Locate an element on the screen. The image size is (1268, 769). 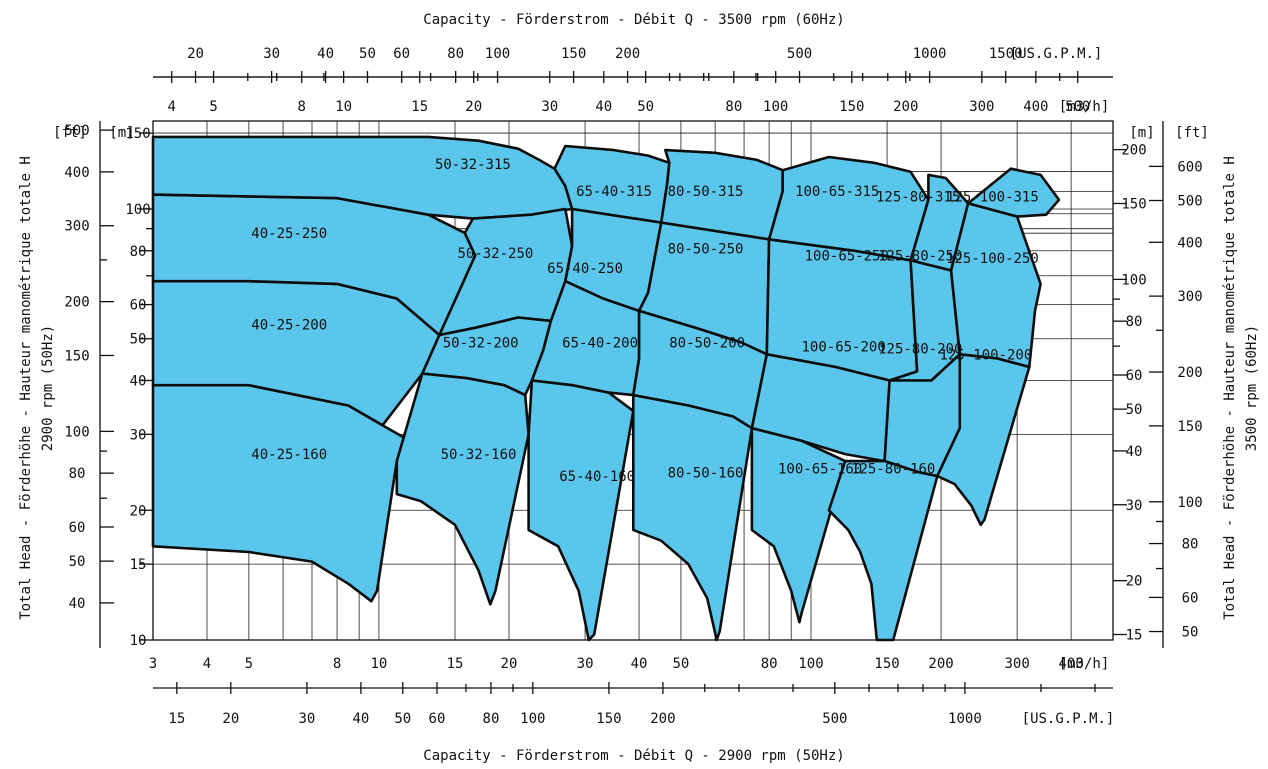
left-ft-tick-label: 100 is located at coordinates (76, 432).